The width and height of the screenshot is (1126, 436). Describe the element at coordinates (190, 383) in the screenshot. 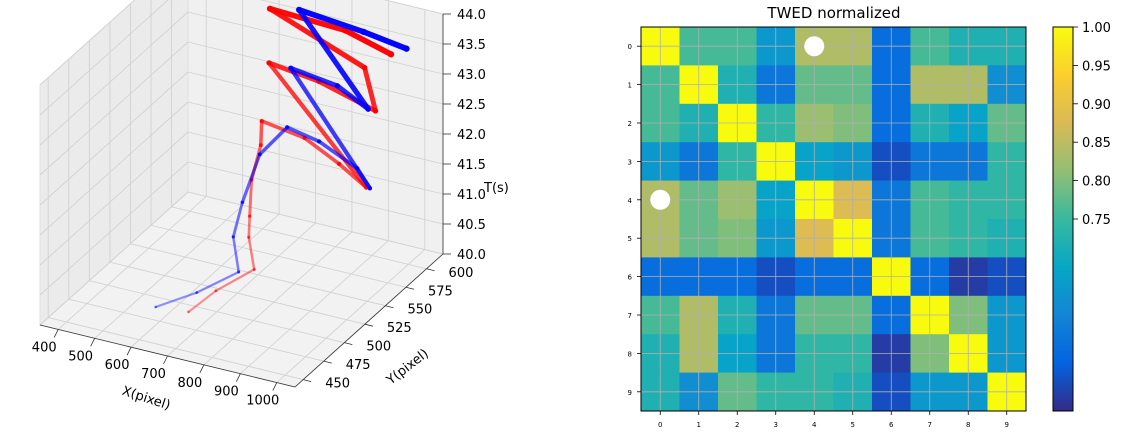

I see `x-tick-label: 800` at that location.